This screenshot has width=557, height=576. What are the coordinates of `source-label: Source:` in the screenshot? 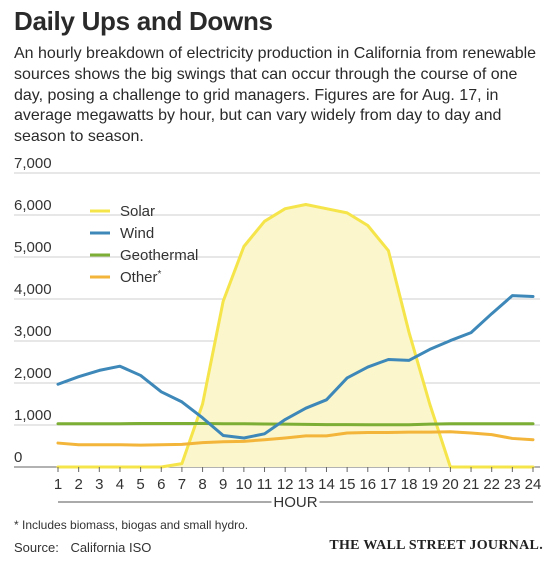 It's located at (36, 547).